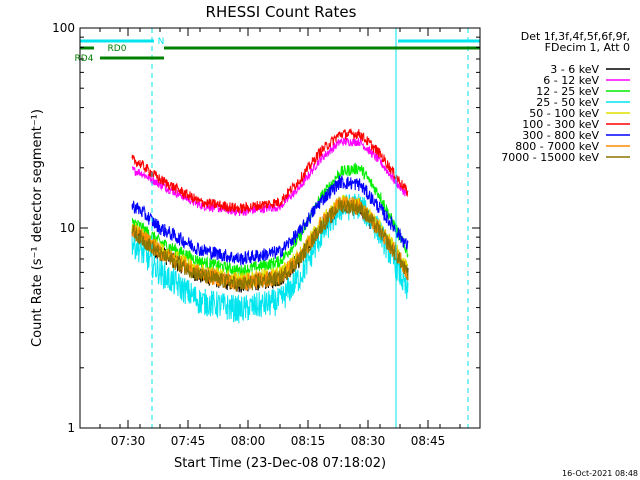  What do you see at coordinates (37, 228) in the screenshot?
I see `y-axis-label: Count Rate (s⁻¹ detector segment⁻¹)` at bounding box center [37, 228].